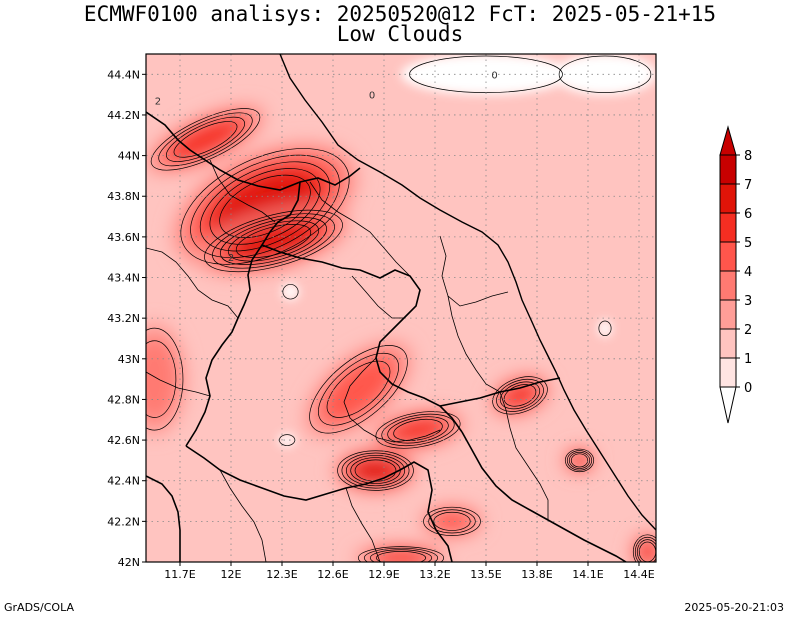  What do you see at coordinates (728, 405) in the screenshot?
I see `colorbar-arrow-bottom` at bounding box center [728, 405].